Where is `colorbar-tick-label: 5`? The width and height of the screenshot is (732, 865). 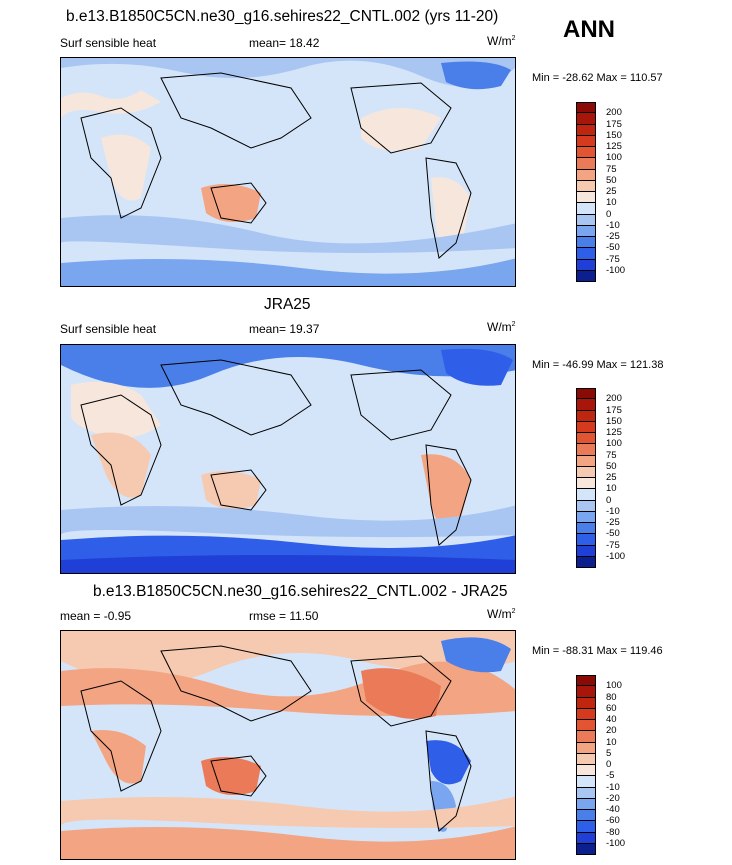 colorbar-tick-label: 5 is located at coordinates (609, 753).